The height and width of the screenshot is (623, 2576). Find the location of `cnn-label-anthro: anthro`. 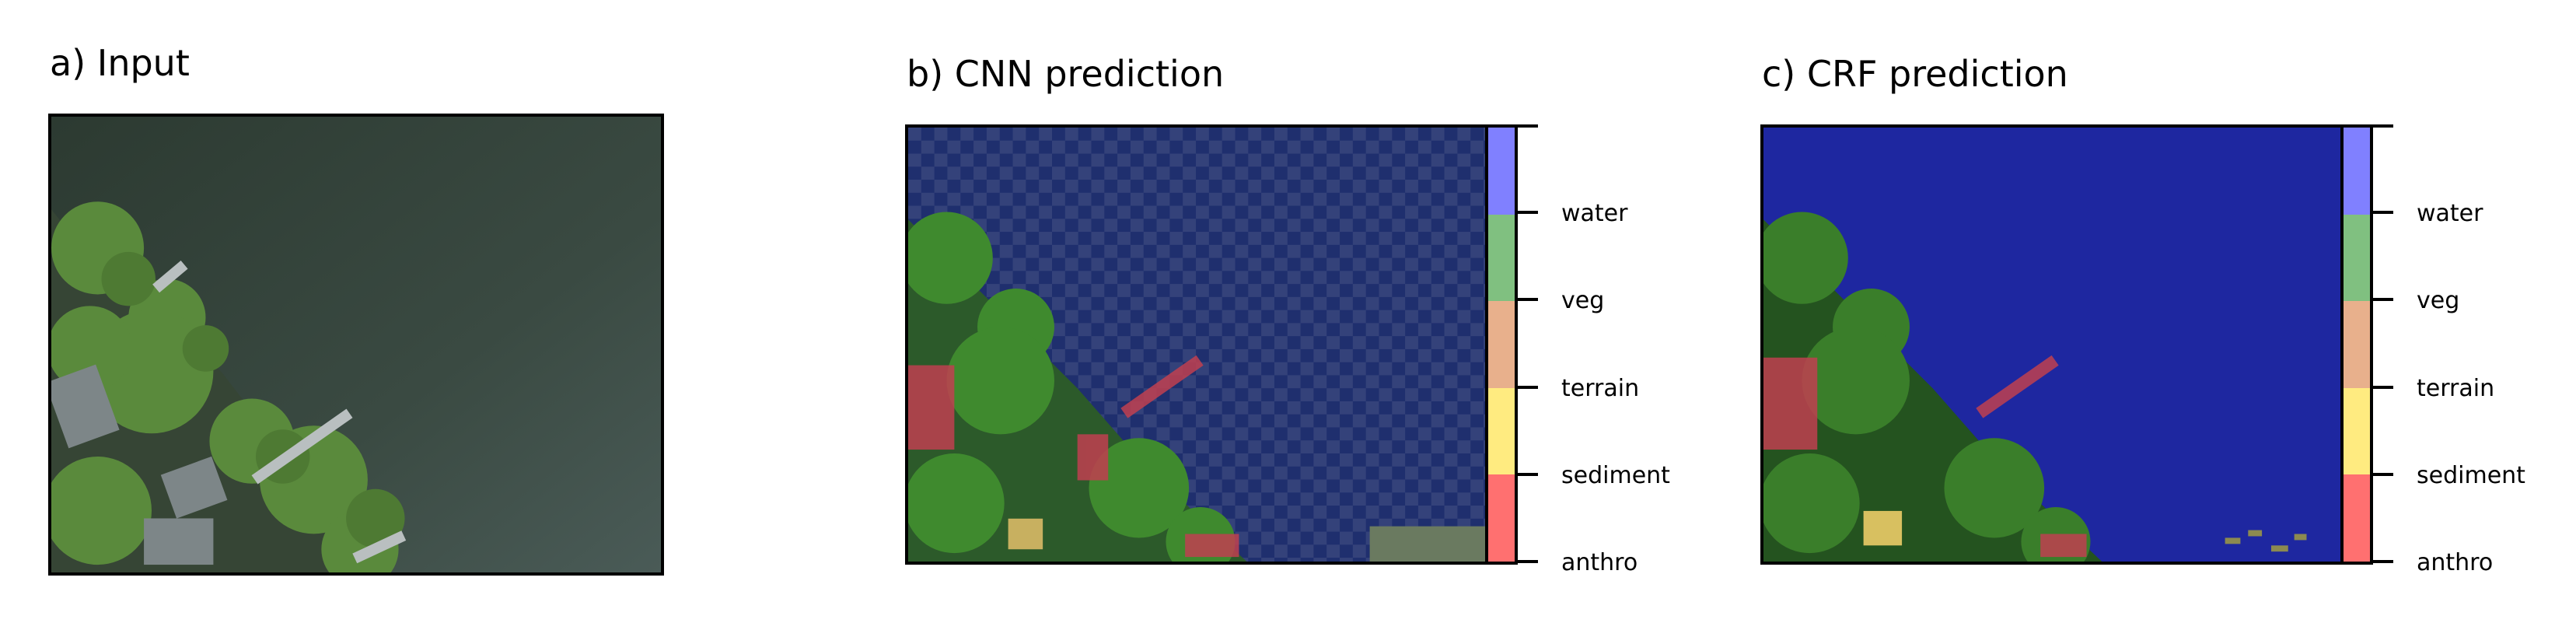

cnn-label-anthro: anthro is located at coordinates (1599, 563).